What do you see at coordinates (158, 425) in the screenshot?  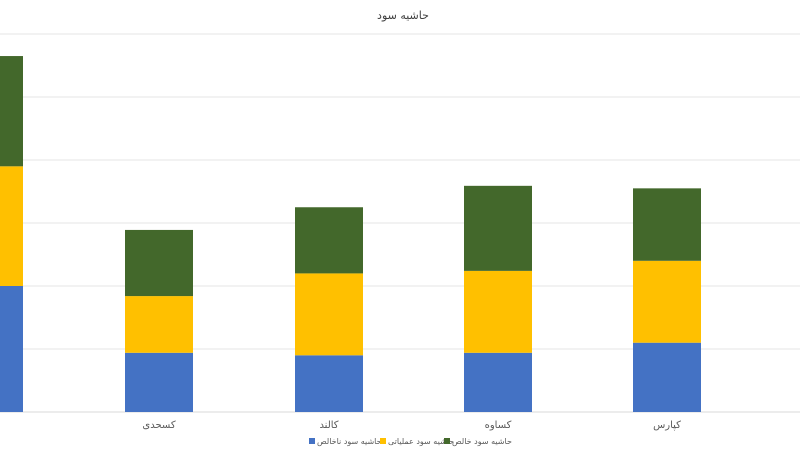 I see `x-tick-label: کسحدی` at bounding box center [158, 425].